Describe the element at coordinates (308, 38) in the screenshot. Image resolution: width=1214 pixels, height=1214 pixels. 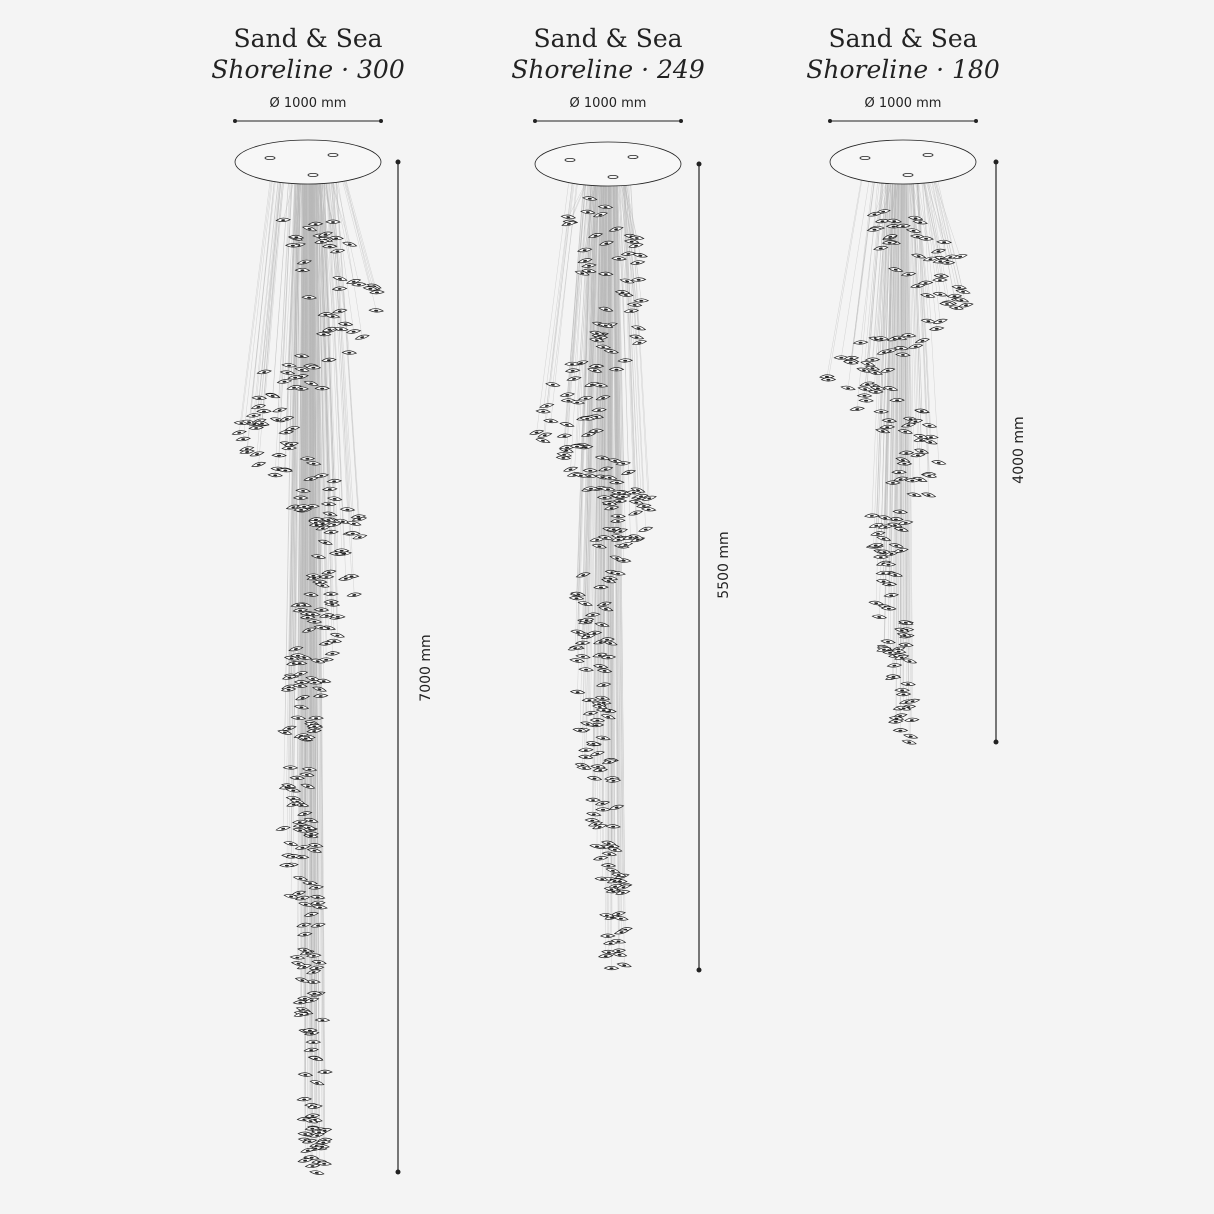
I see `product-title: Sand & Sea` at that location.